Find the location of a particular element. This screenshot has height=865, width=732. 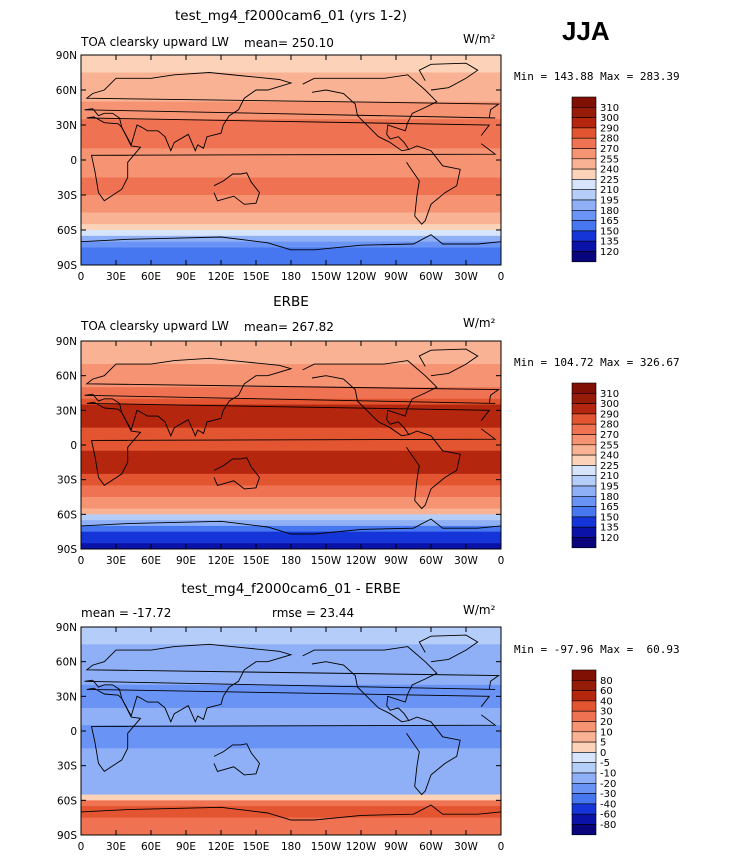

y-tick-label: 0 is located at coordinates (73, 732).